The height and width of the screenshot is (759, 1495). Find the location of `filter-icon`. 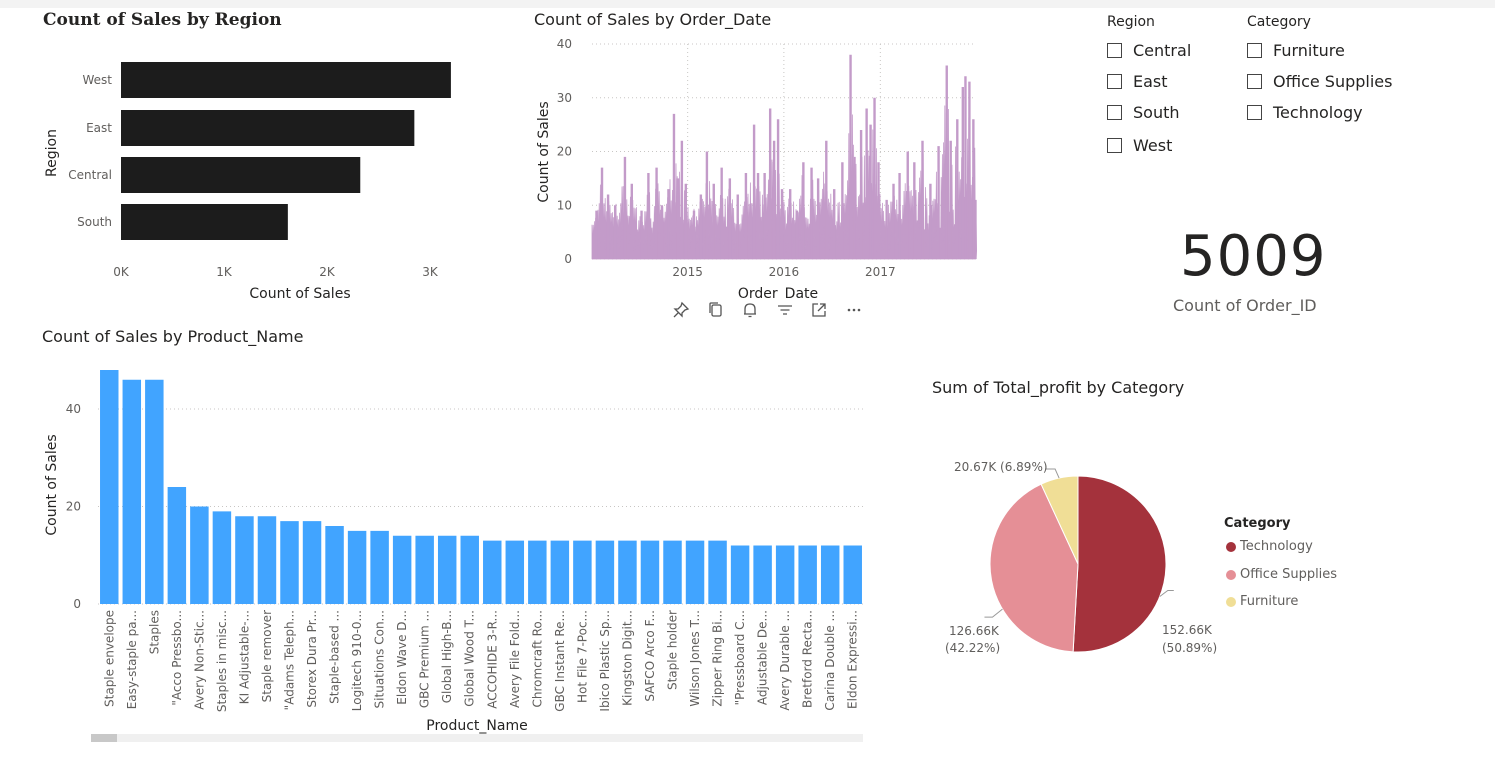

filter-icon is located at coordinates (785, 310).